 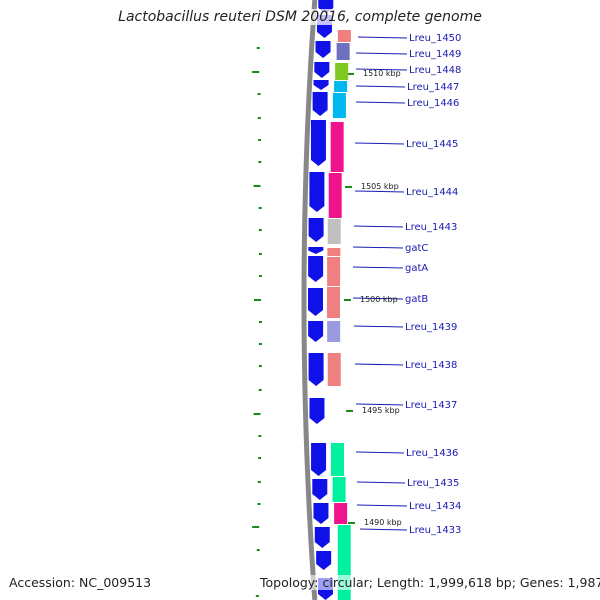 What do you see at coordinates (435, 54) in the screenshot?
I see `gene-label: Lreu_1449` at bounding box center [435, 54].